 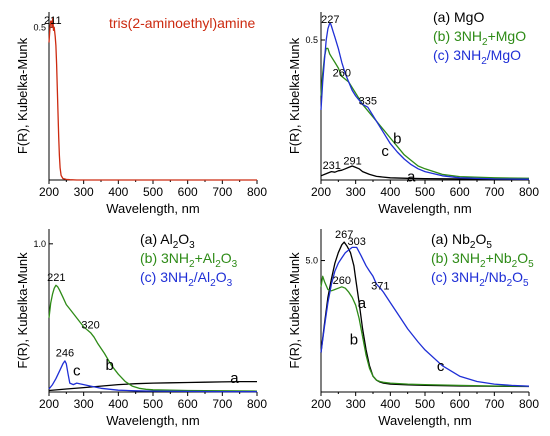 What do you see at coordinates (352, 162) in the screenshot?
I see `annotation-label: 291` at bounding box center [352, 162].